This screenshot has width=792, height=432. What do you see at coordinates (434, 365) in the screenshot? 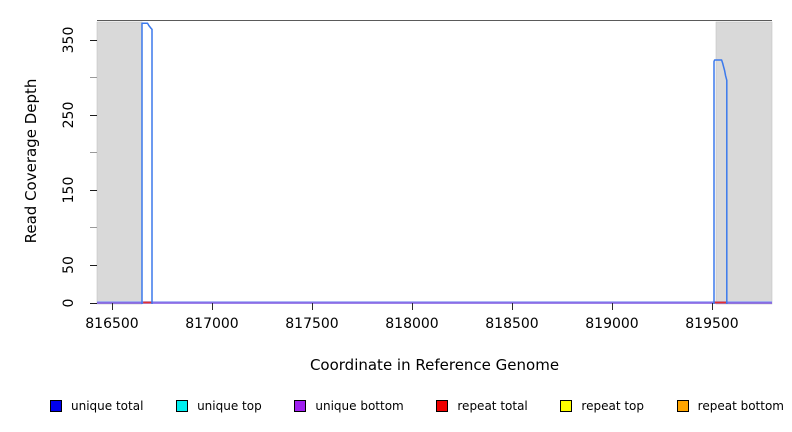
I see `x-axis-title: Coordinate in Reference Genome` at bounding box center [434, 365].